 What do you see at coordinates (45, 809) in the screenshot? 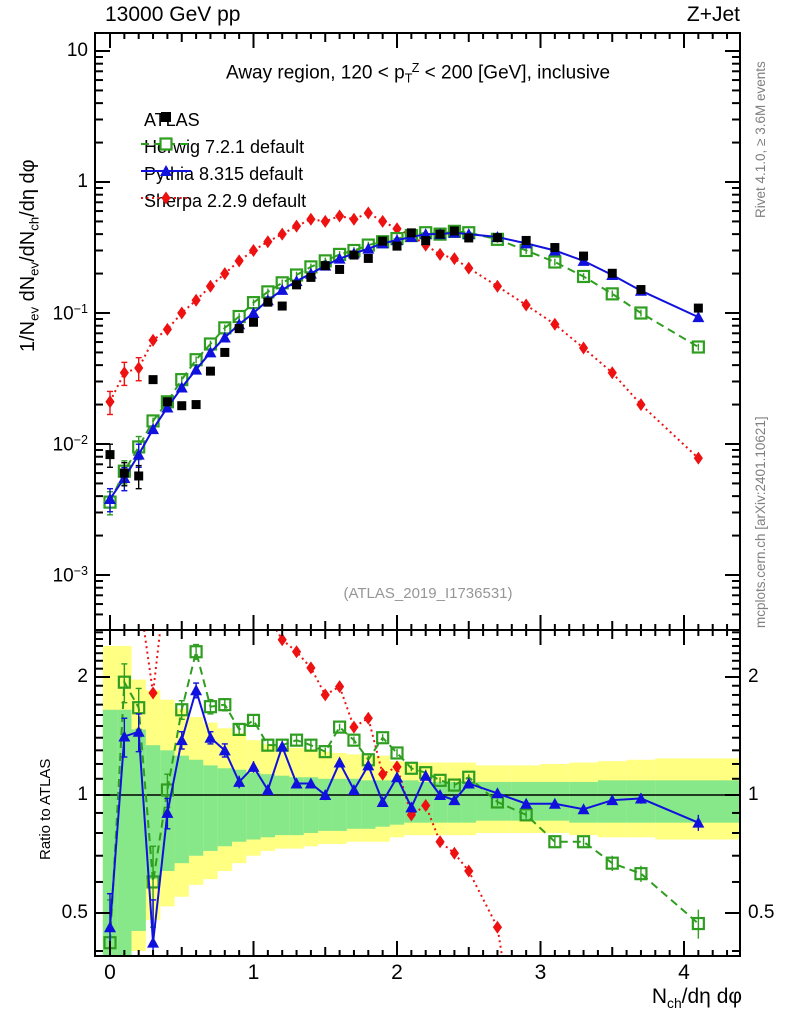
I see `ratio-axis-title: Ratio to ATLAS` at bounding box center [45, 809].